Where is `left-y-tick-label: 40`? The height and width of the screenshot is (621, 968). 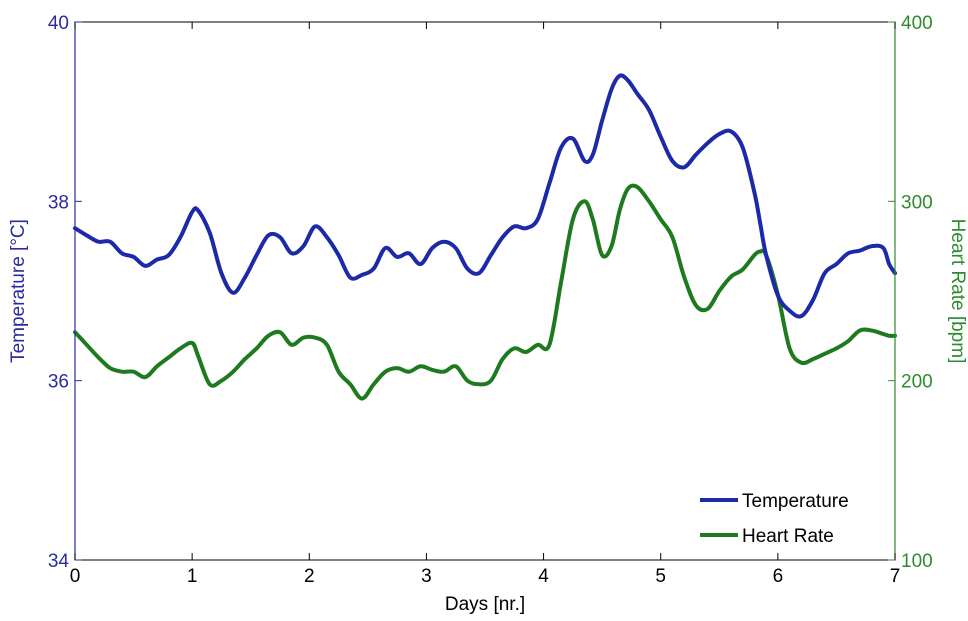
left-y-tick-label: 40 is located at coordinates (58, 23).